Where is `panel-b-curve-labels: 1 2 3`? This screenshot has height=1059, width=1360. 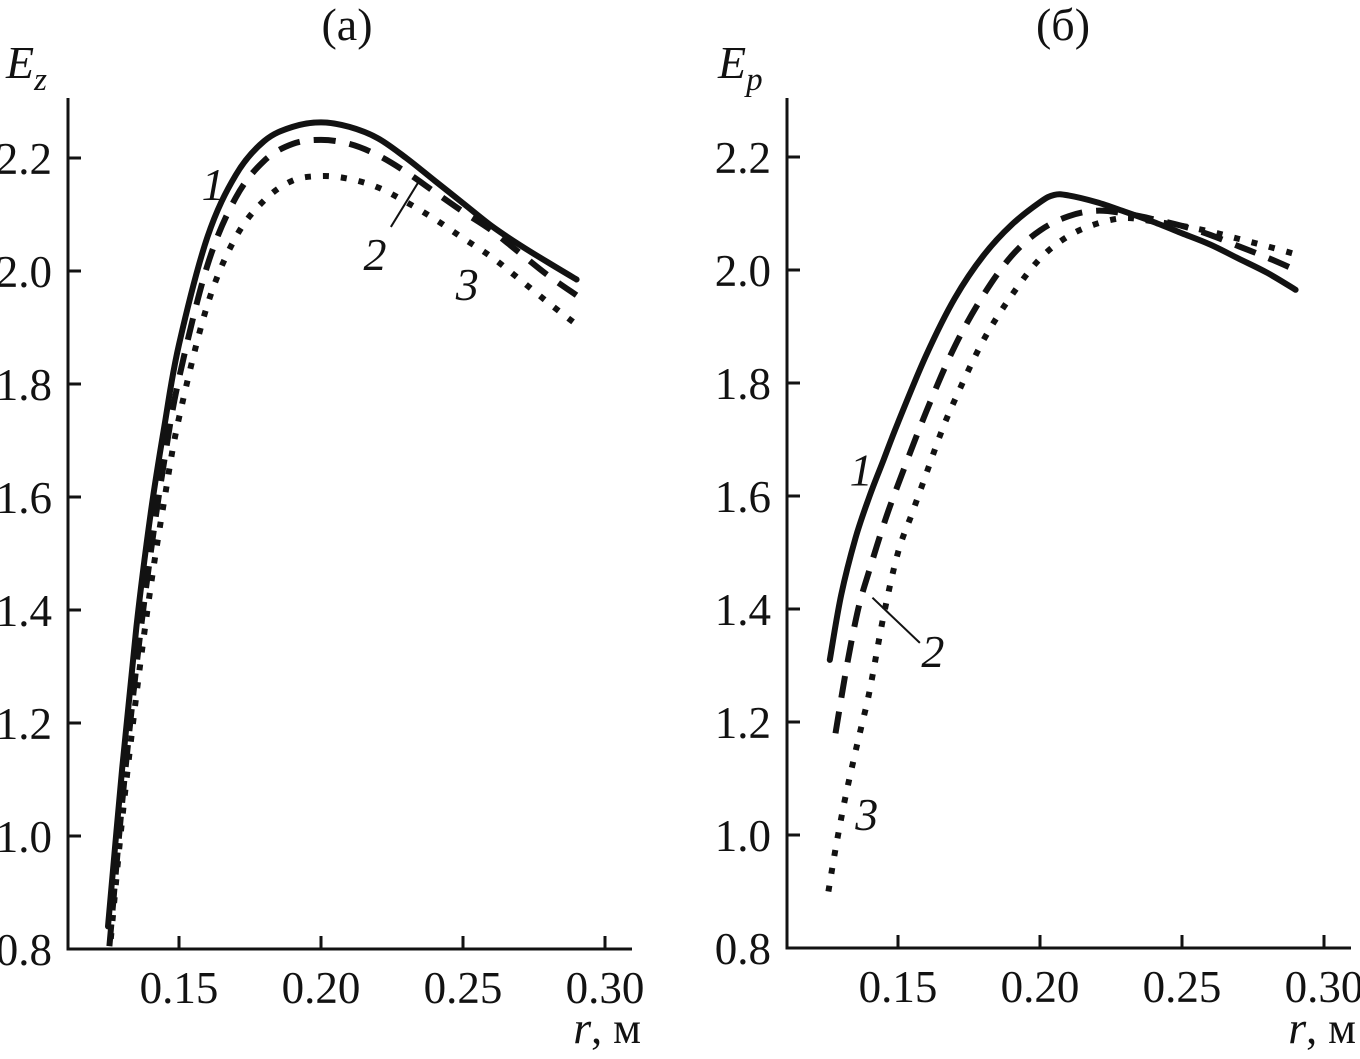
panel-b-curve-labels: 1 2 3 is located at coordinates (897, 643).